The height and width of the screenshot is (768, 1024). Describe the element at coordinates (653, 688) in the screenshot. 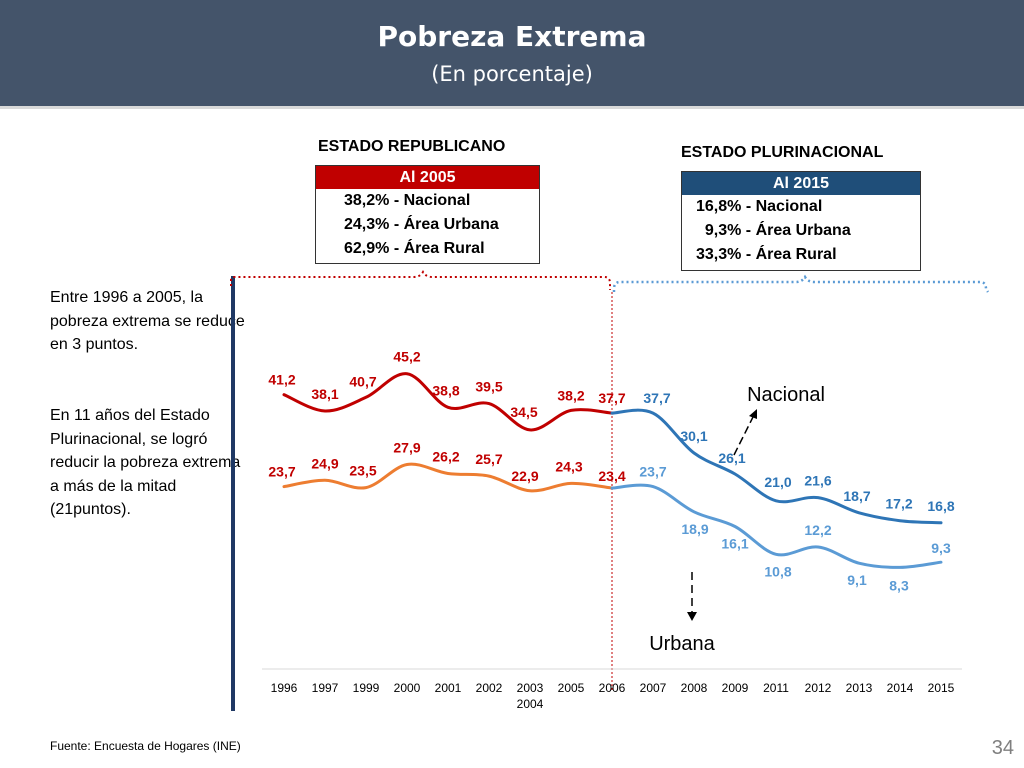

I see `x-tick-label: 2007` at that location.